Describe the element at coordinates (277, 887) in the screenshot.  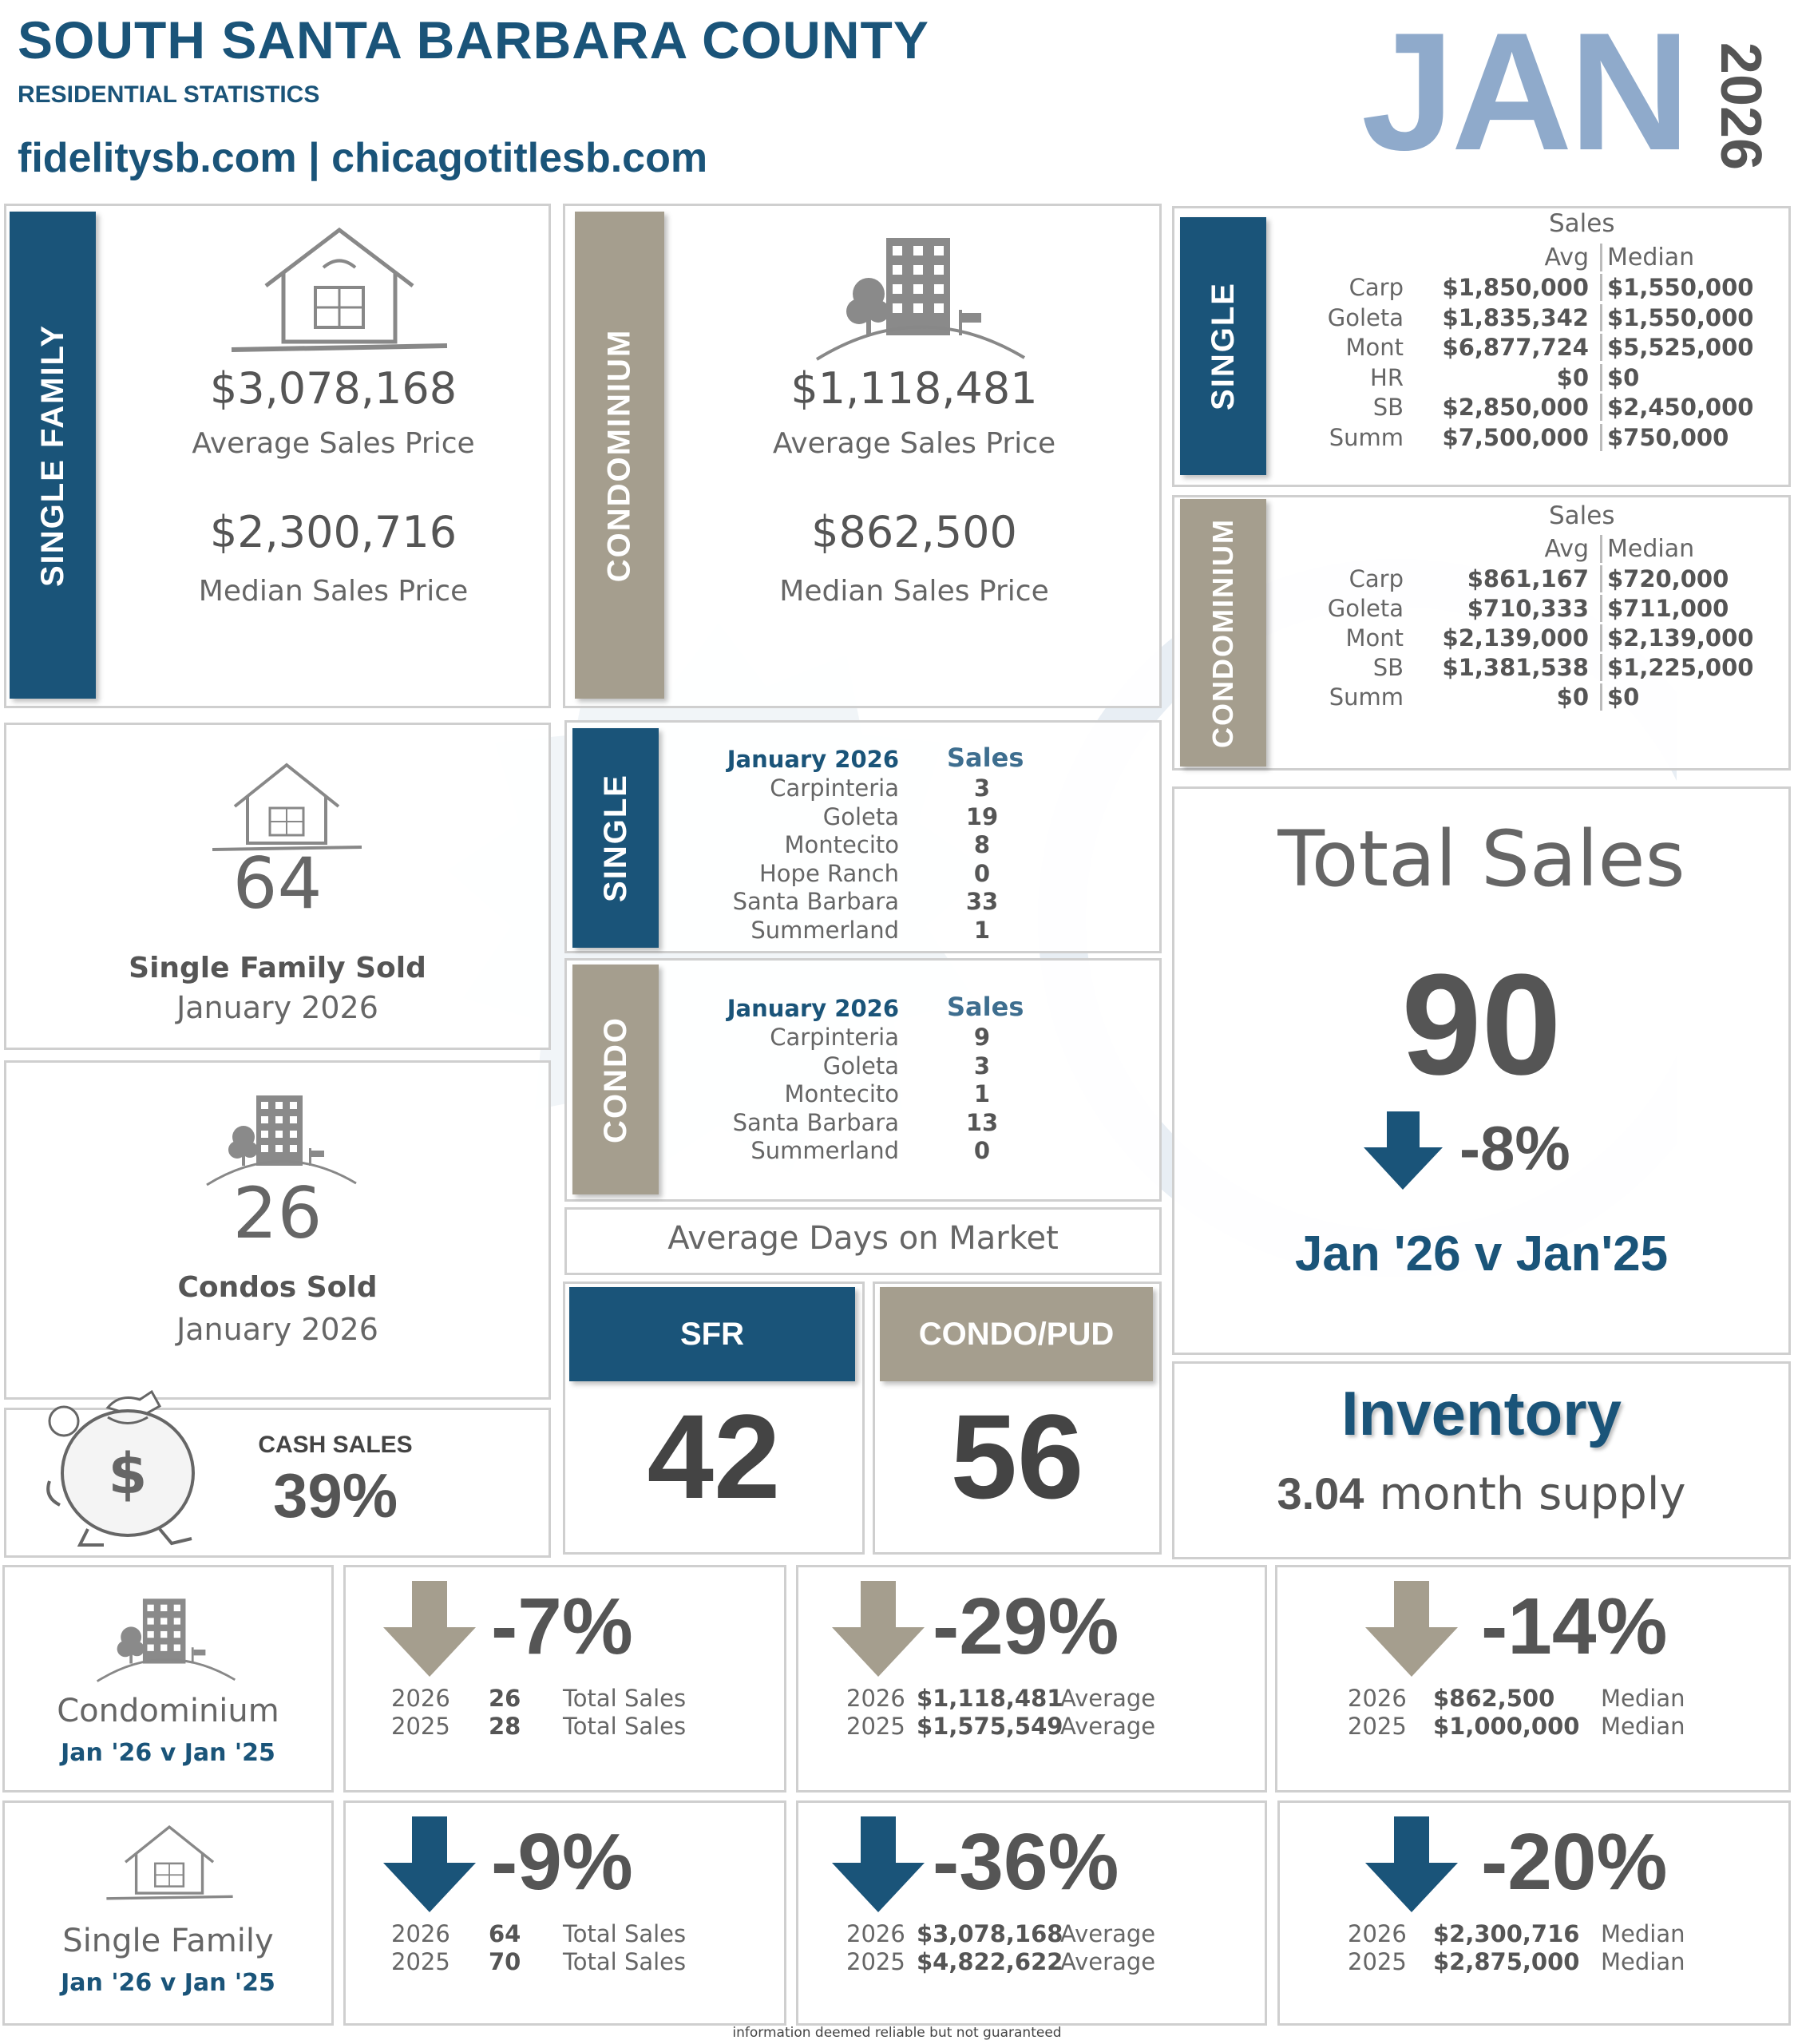
I see `sf-sold-card` at that location.